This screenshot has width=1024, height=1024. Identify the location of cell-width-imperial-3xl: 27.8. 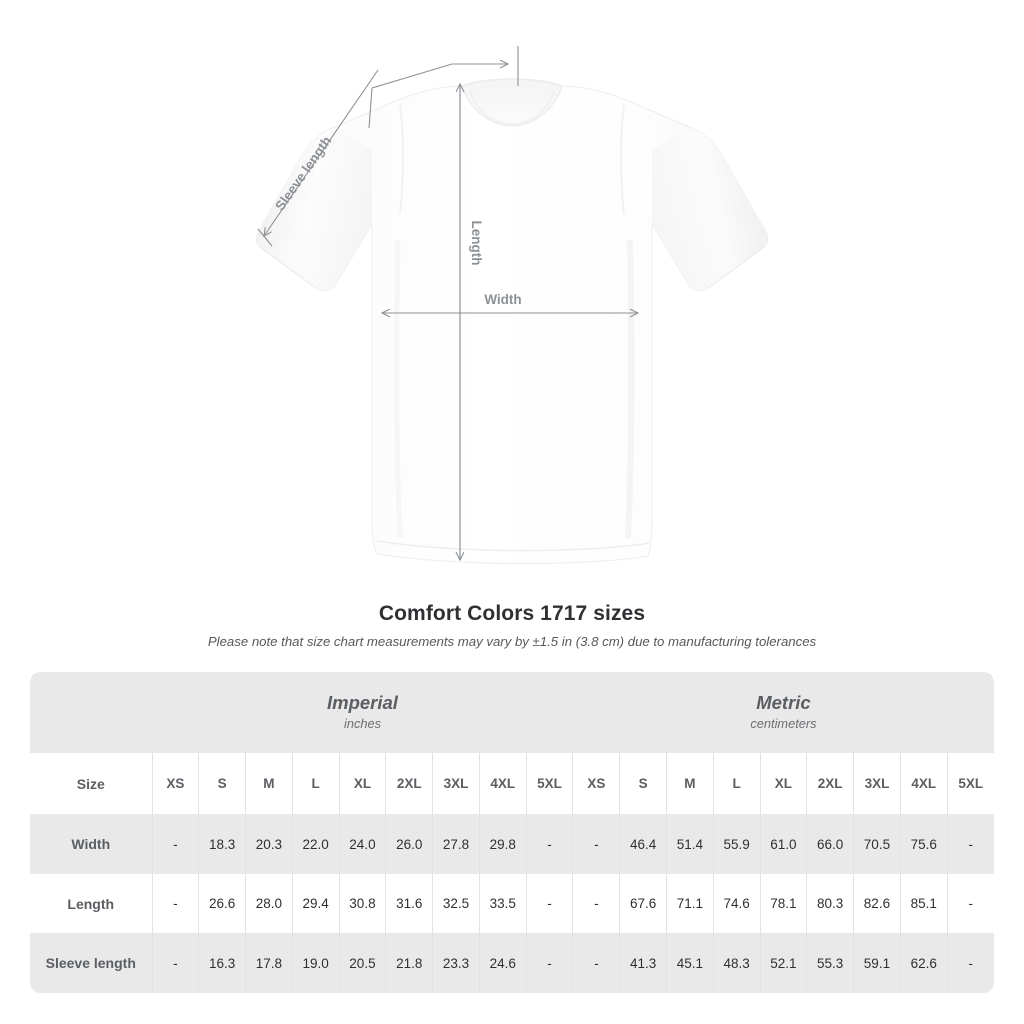
(456, 844).